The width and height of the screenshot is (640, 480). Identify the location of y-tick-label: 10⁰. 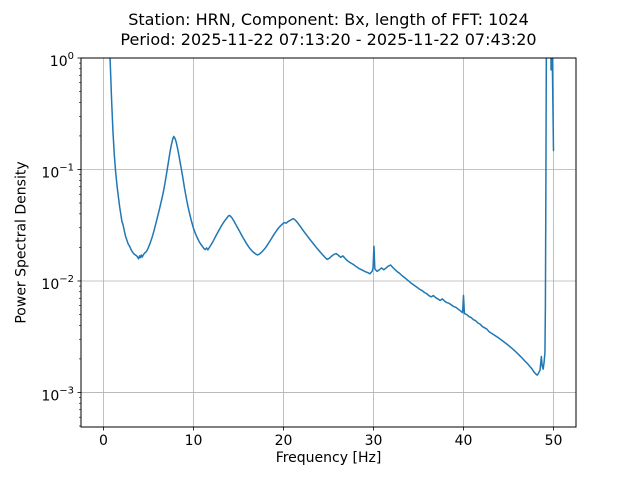
(62, 60).